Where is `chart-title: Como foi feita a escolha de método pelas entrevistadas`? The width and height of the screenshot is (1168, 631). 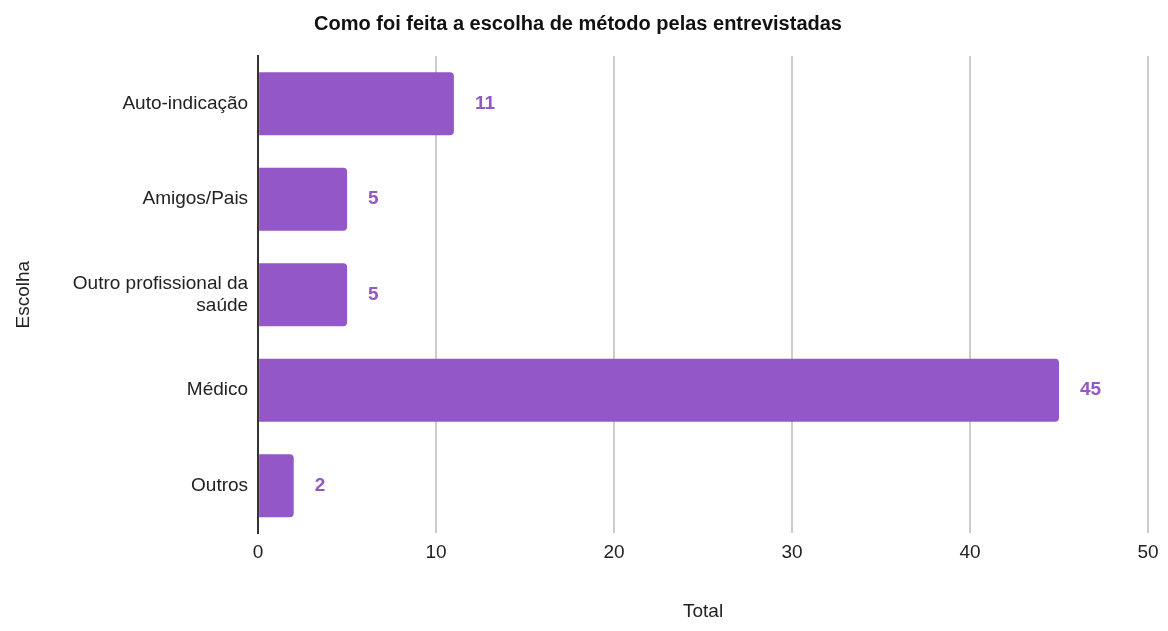 chart-title: Como foi feita a escolha de método pelas entrevistadas is located at coordinates (578, 22).